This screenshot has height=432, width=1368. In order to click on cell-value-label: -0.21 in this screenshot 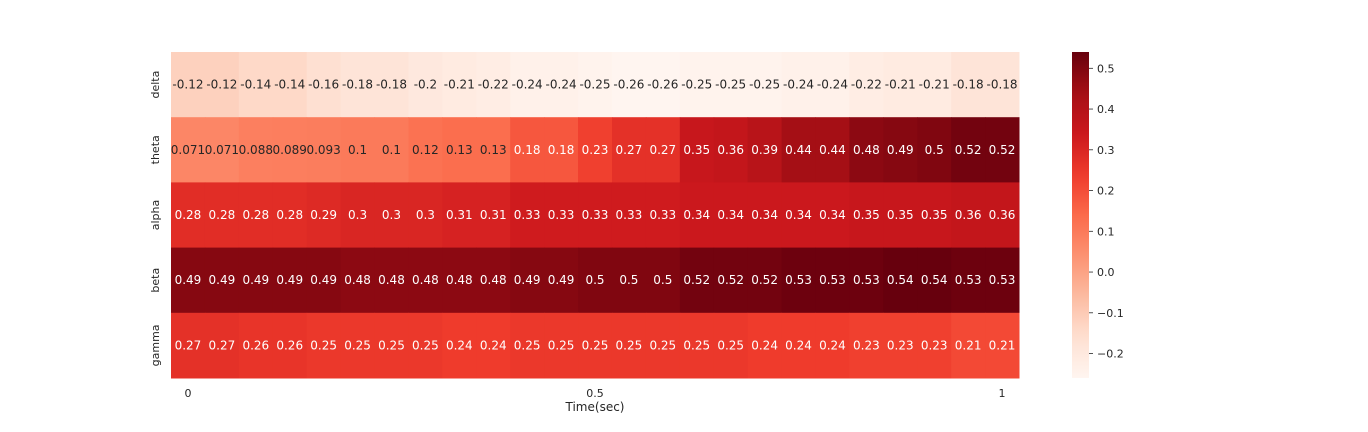, I will do `click(459, 85)`.